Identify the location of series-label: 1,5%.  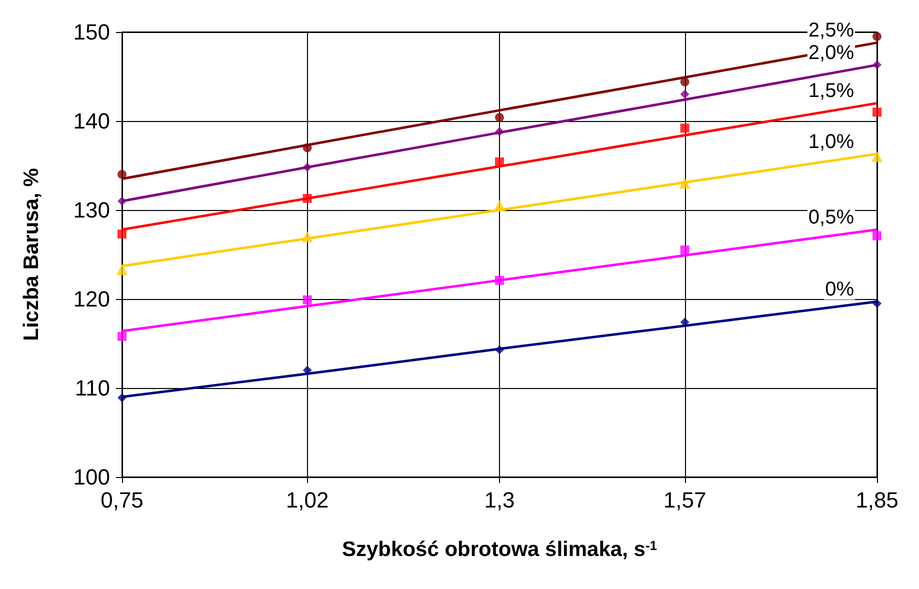
(831, 91).